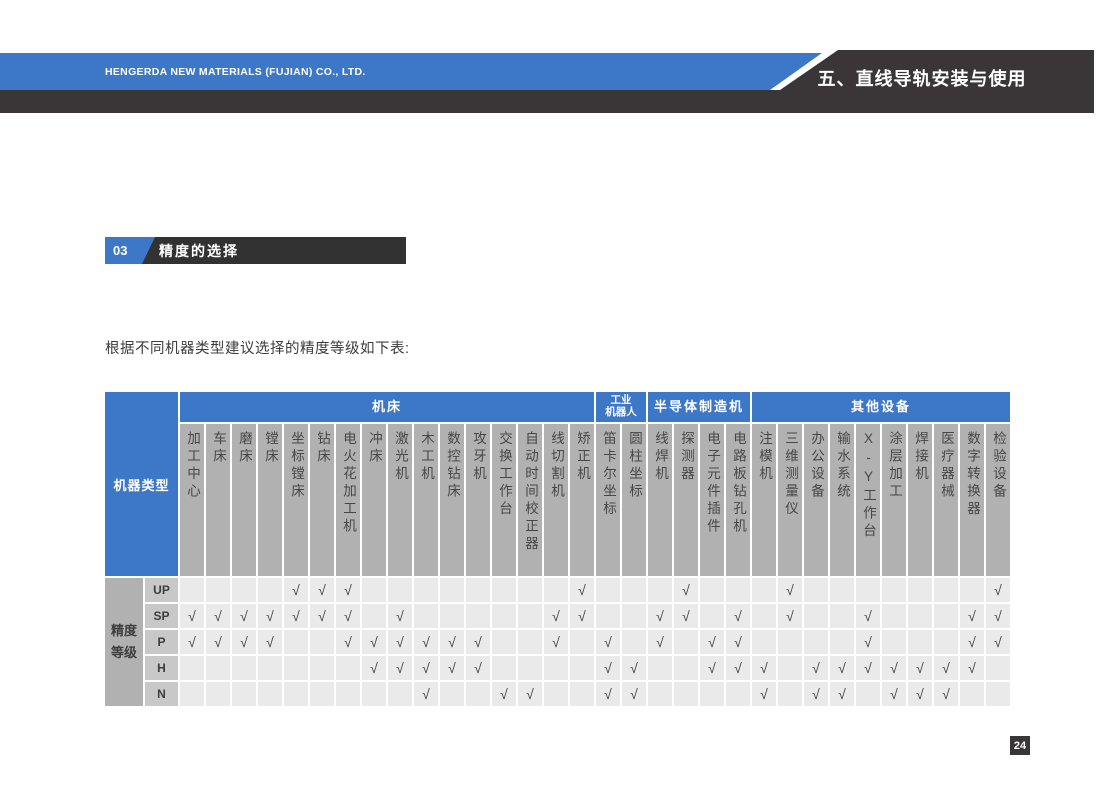  Describe the element at coordinates (348, 500) in the screenshot. I see `column-header: 电火花加工机` at that location.